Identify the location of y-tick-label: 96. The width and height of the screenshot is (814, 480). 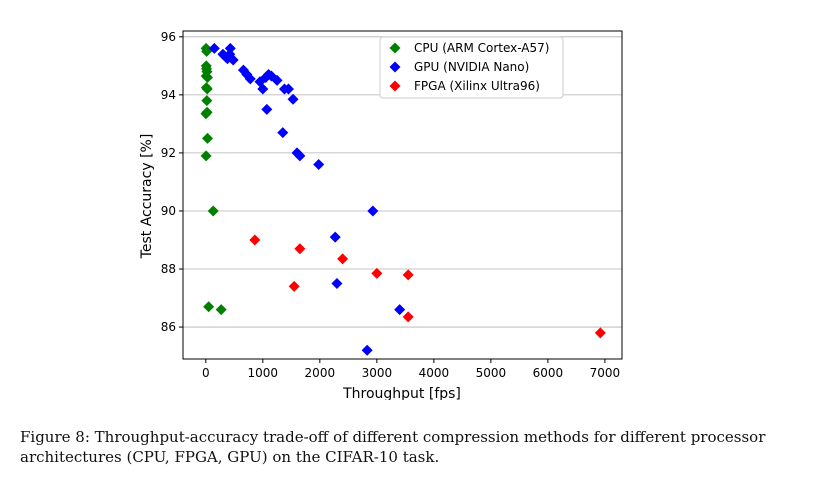
(168, 37).